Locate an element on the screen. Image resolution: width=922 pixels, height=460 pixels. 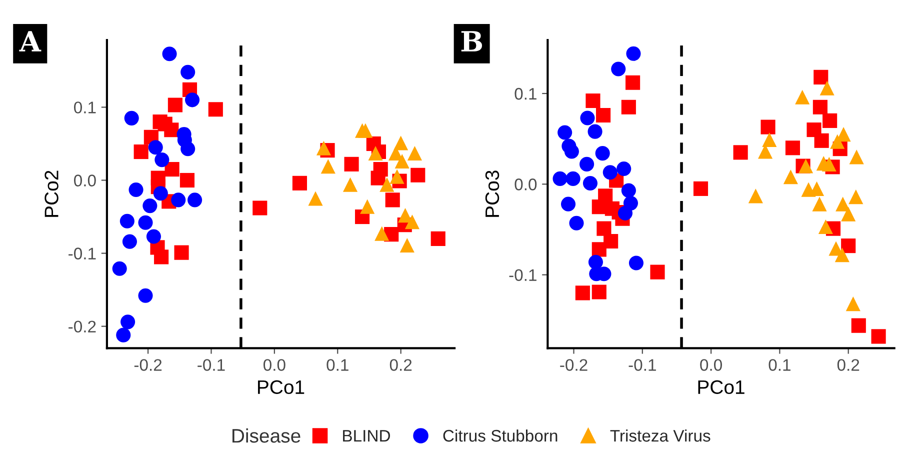
legend-label: Citrus Stubborn is located at coordinates (500, 435).